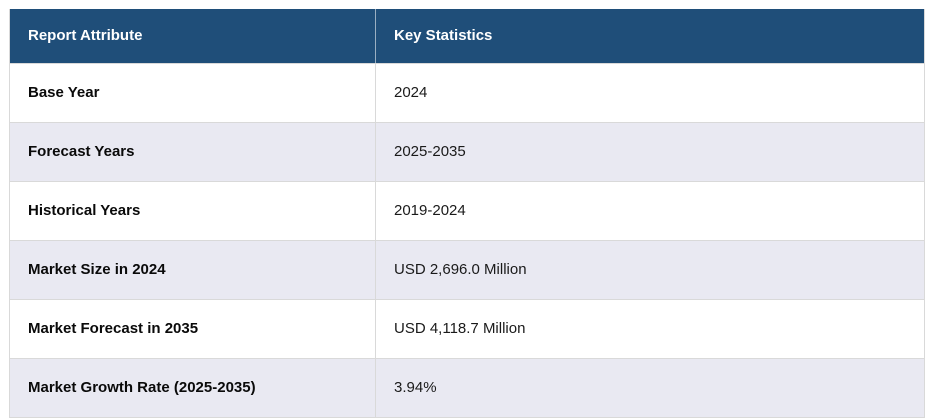 This screenshot has height=419, width=927. Describe the element at coordinates (467, 387) in the screenshot. I see `table-row: Market Growth Rate (2025-2035) 3.94%` at that location.